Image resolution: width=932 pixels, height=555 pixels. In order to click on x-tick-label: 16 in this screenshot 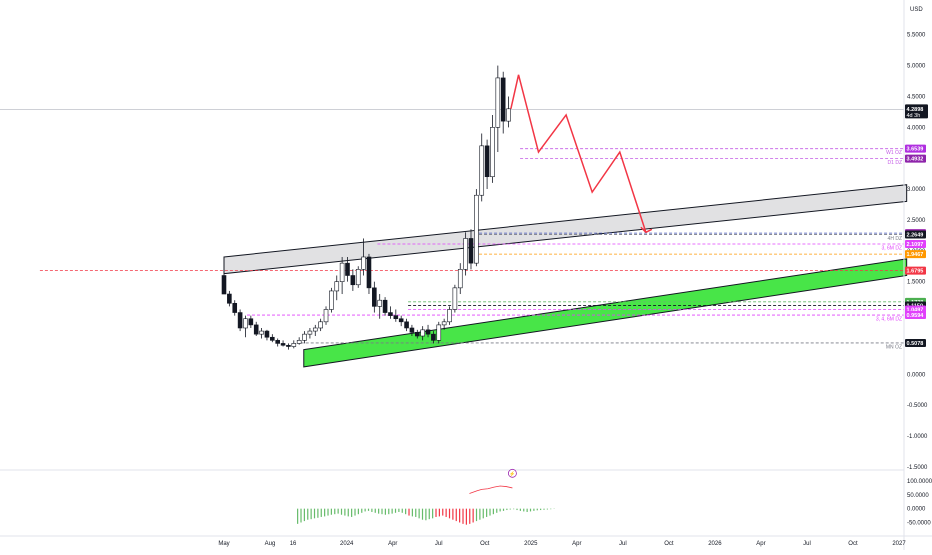, I will do `click(293, 544)`.